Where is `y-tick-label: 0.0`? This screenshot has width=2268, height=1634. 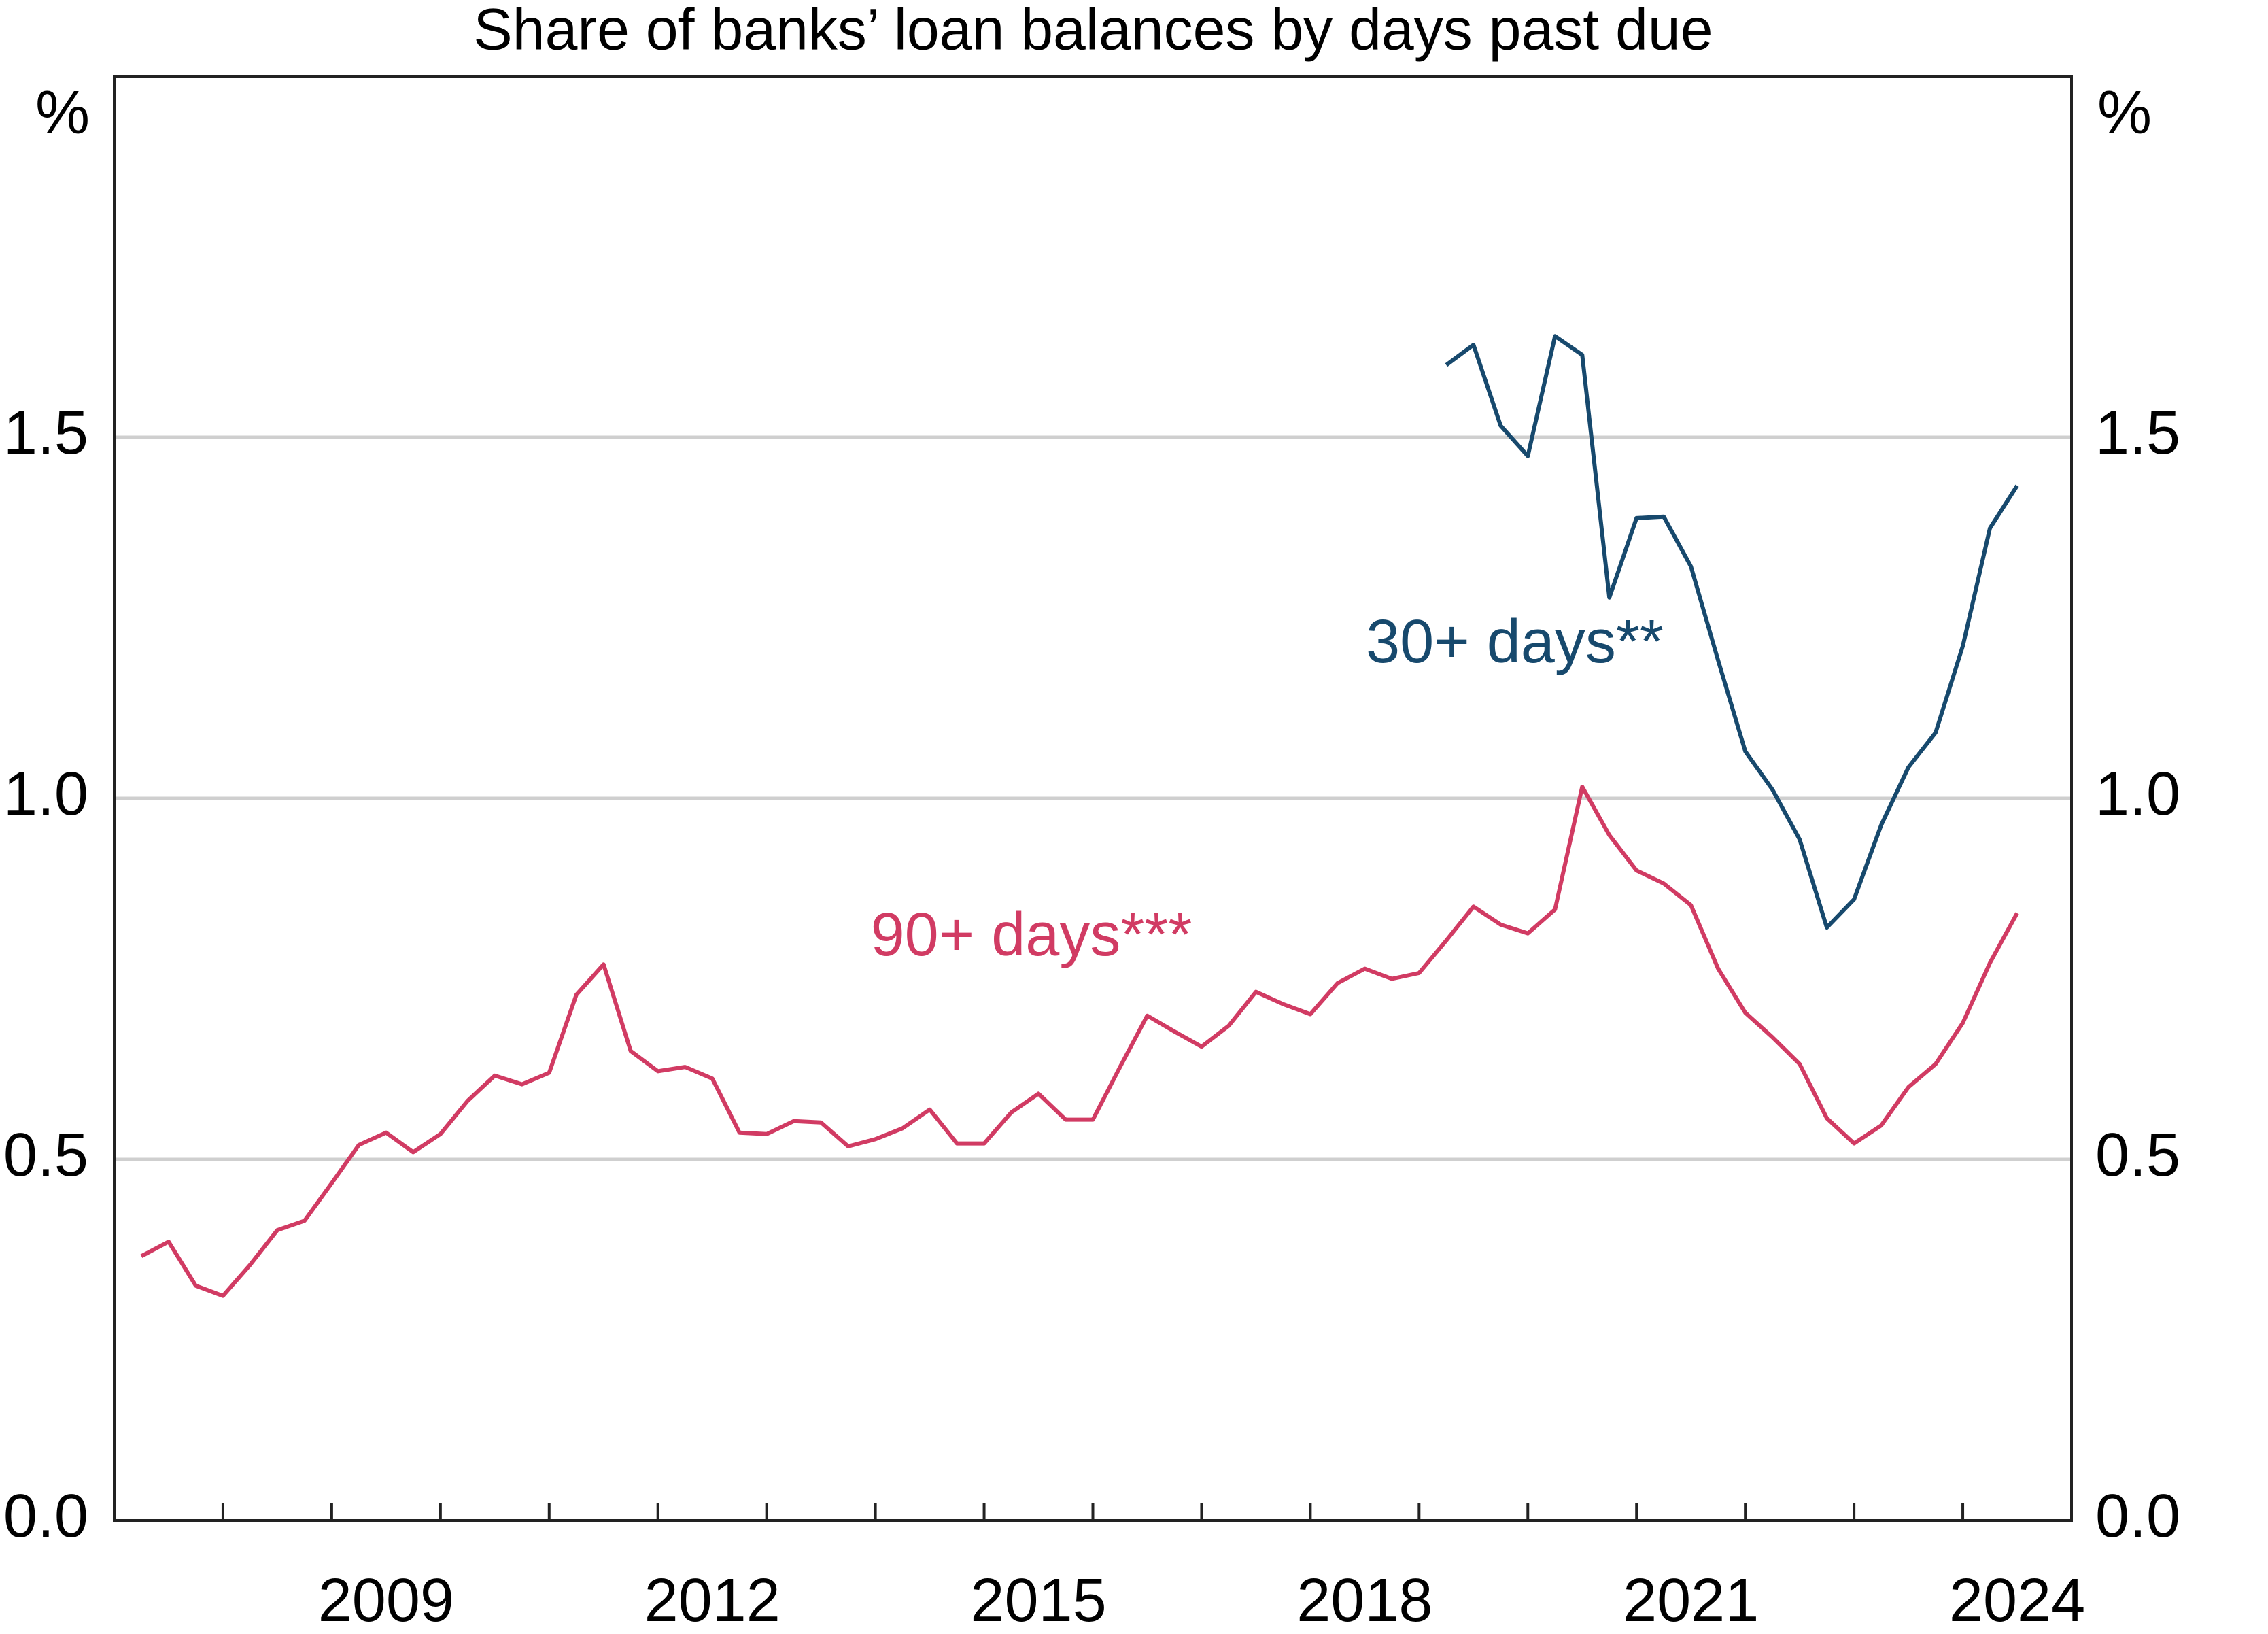
y-tick-label: 0.0 is located at coordinates (45, 1516).